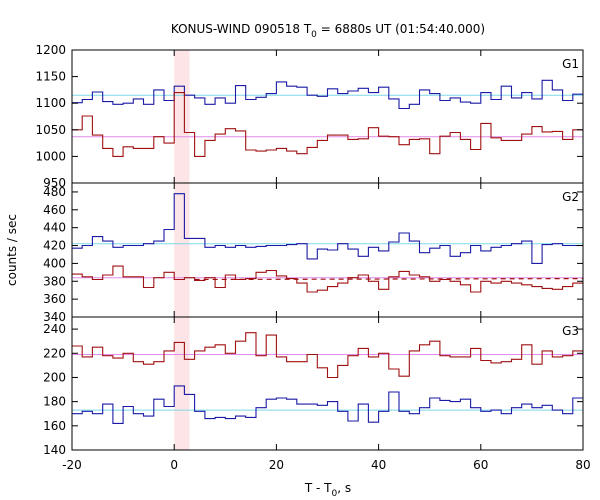 This screenshot has width=600, height=500. I want to click on x-tick-label: 0, so click(174, 465).